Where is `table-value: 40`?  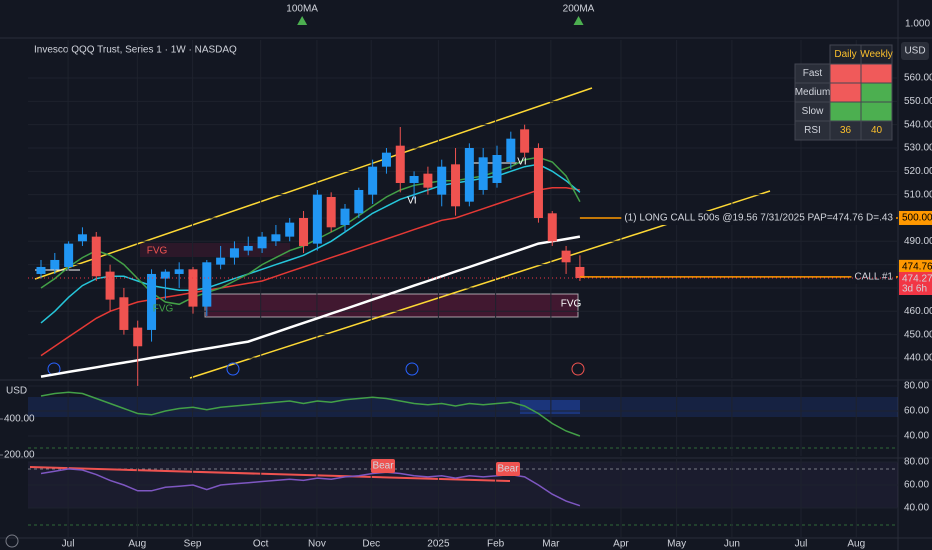
table-value: 40 is located at coordinates (877, 130).